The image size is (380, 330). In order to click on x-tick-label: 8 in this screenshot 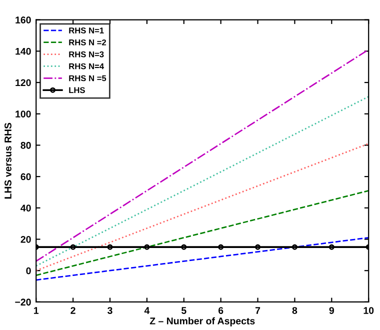, I will do `click(295, 310)`.